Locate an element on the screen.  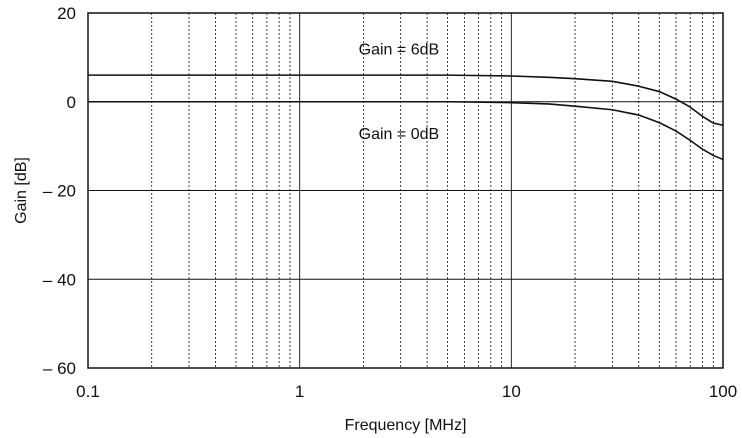
y-tick-label: 0 is located at coordinates (71, 102).